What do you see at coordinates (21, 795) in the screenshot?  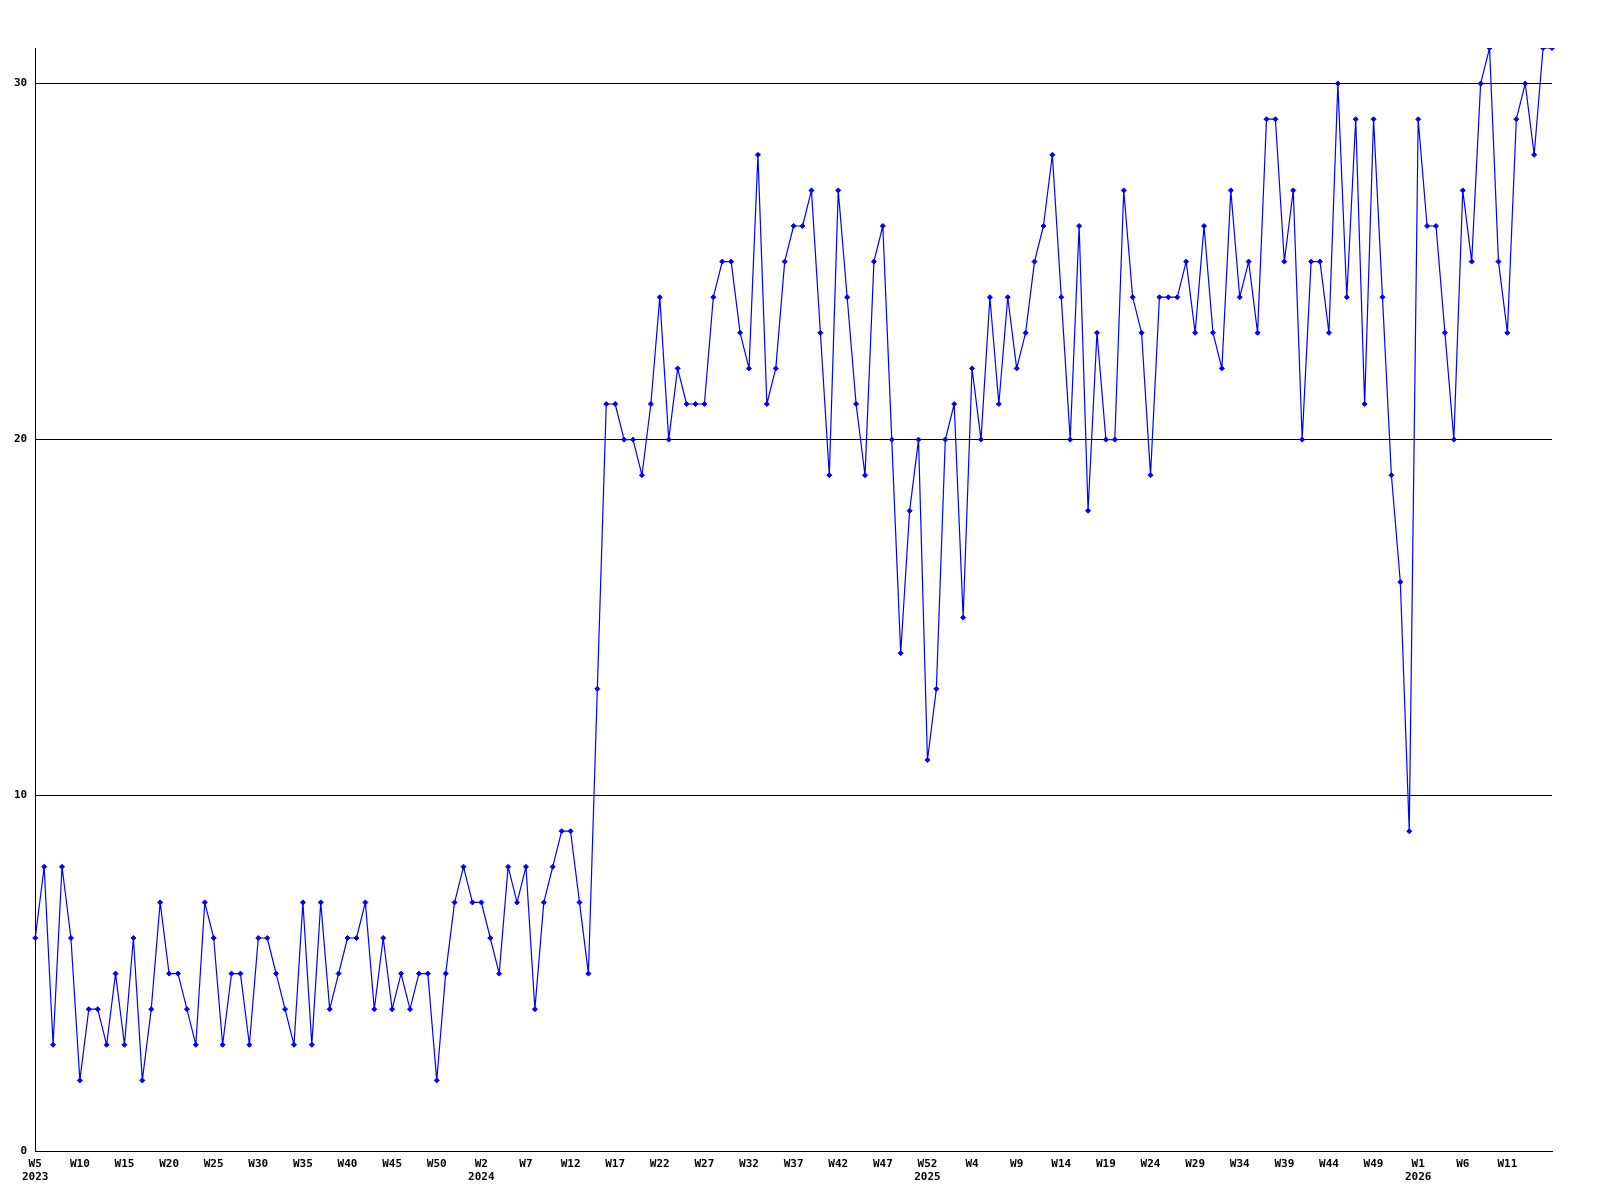 I see `y-tick-label: 10` at bounding box center [21, 795].